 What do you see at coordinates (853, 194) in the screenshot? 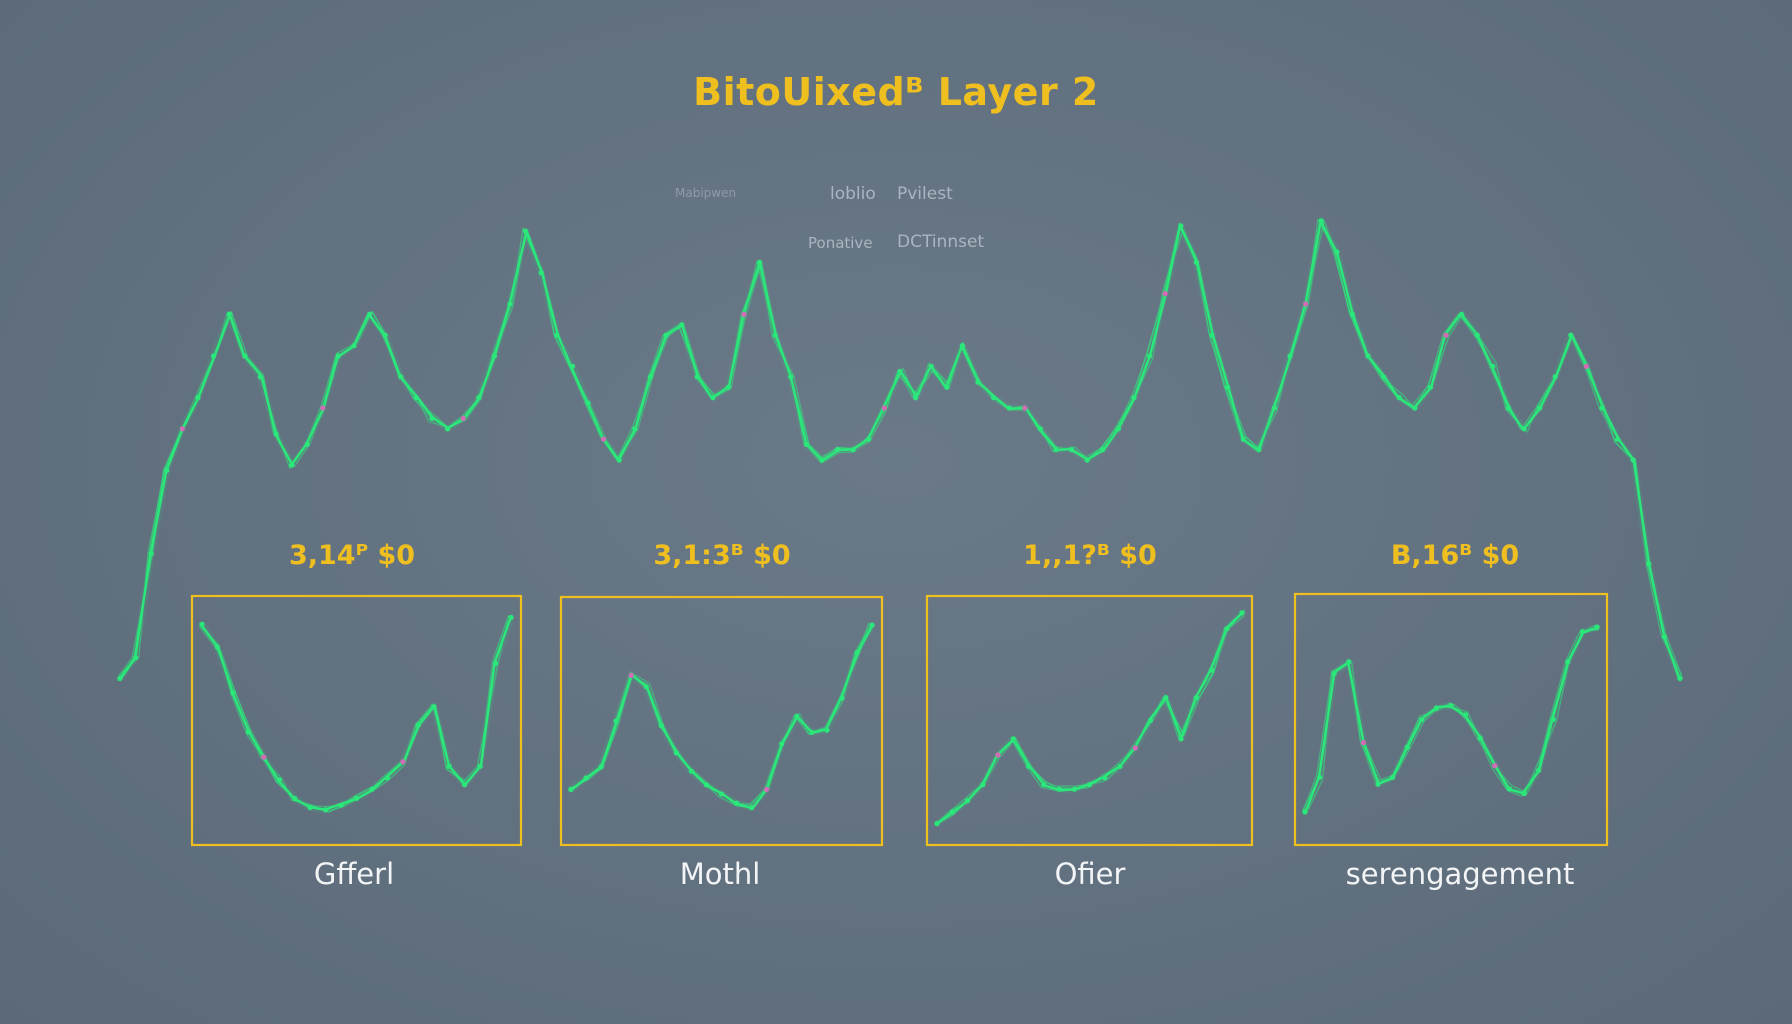
I see `legend-text-2: loblio` at bounding box center [853, 194].